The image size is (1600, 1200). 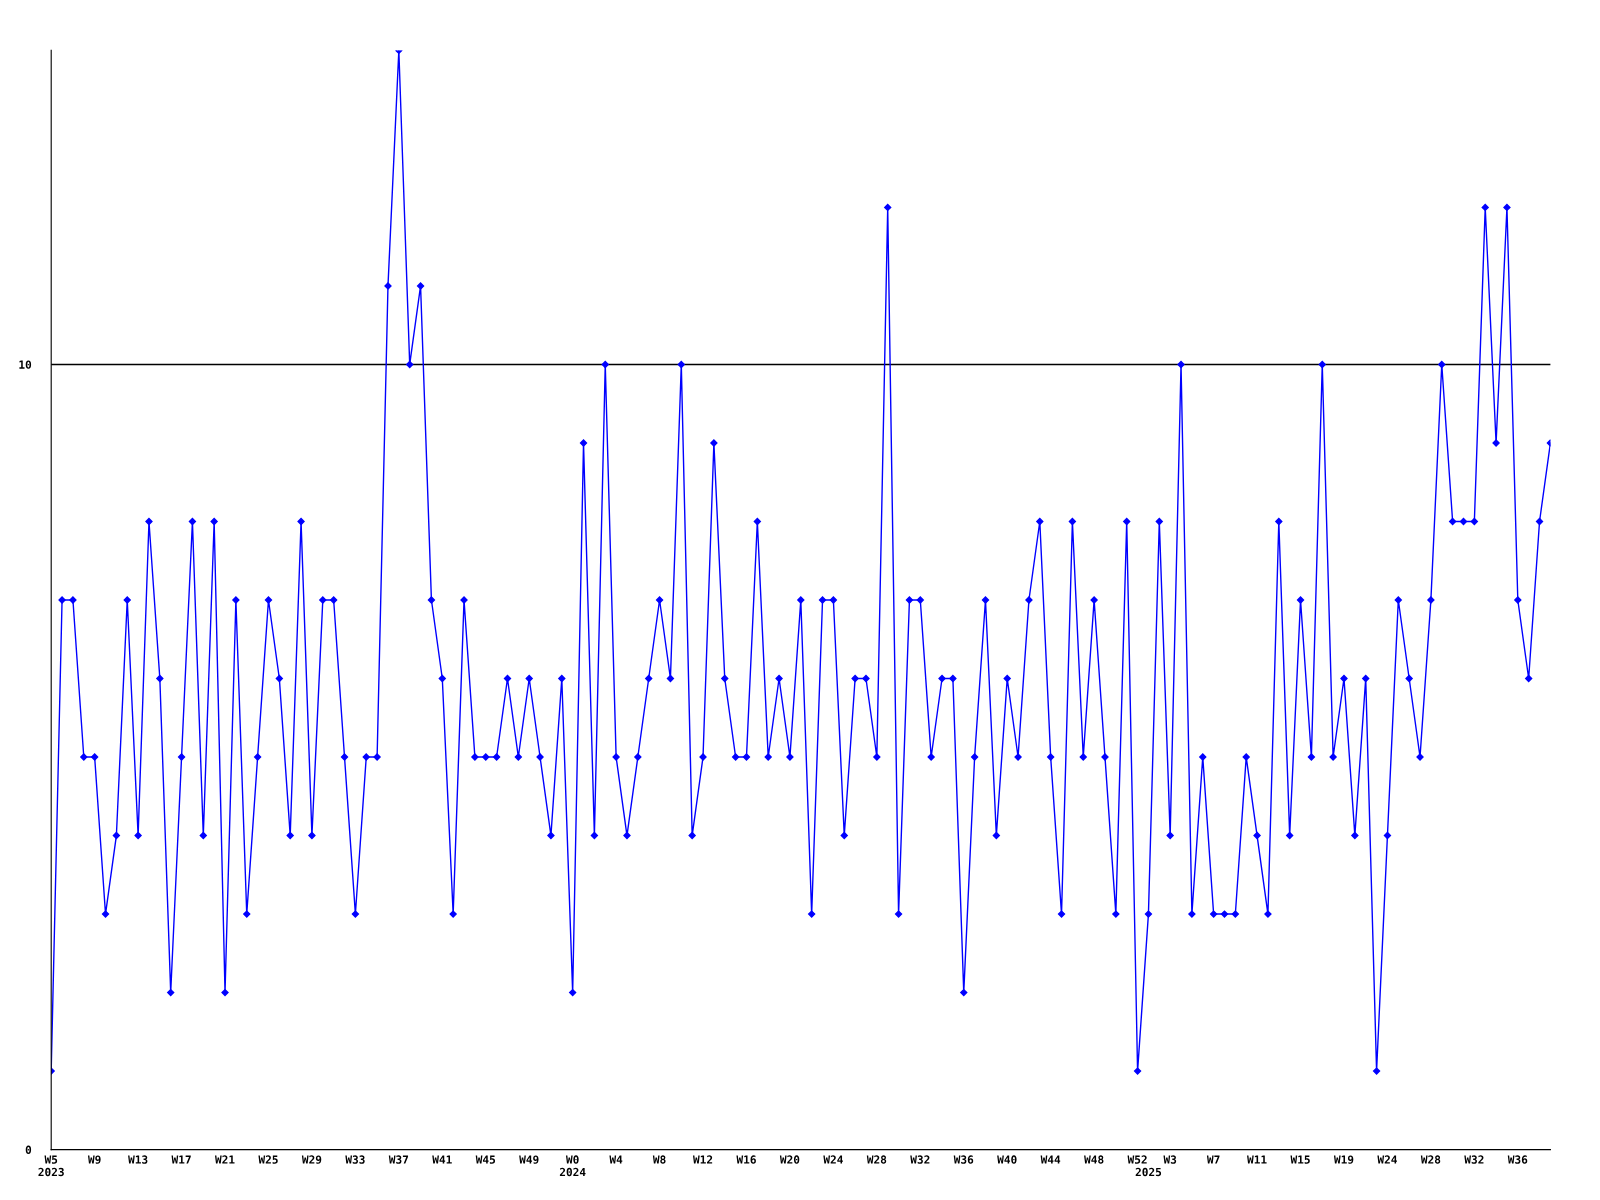 I want to click on x-tick-label: W5 2023, so click(x=51, y=1166).